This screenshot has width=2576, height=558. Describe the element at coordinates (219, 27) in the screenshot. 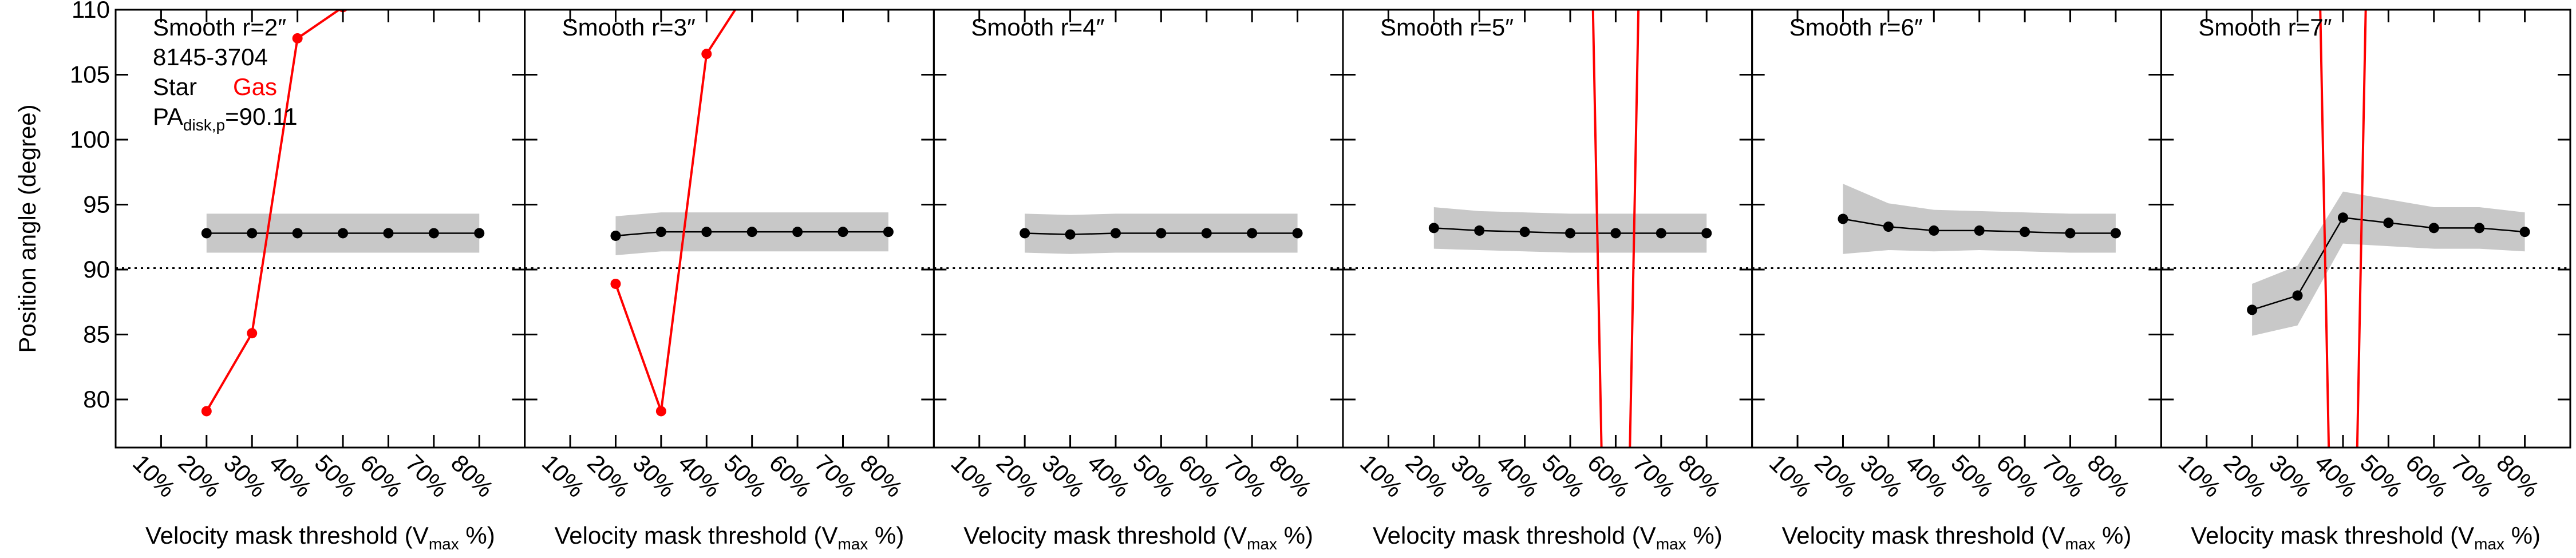

I see `panel-title: Smooth r=2″` at that location.